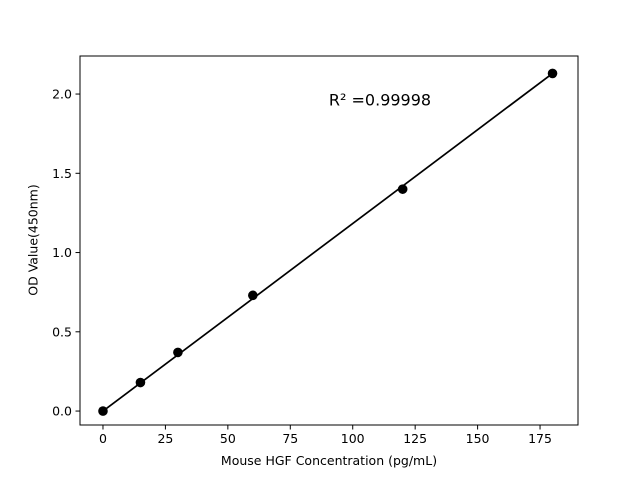 This screenshot has height=480, width=640. I want to click on x-tick-label: 175, so click(540, 438).